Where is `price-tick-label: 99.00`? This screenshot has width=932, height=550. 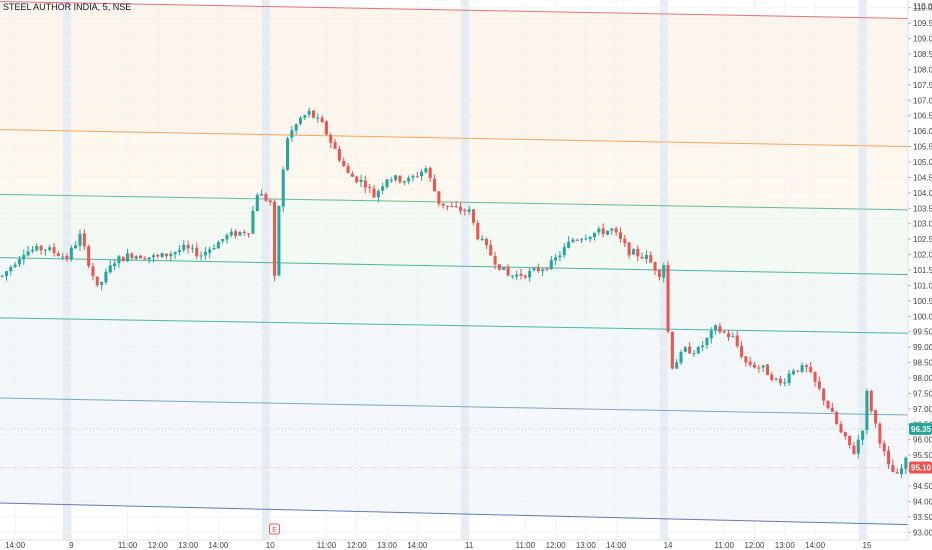
price-tick-label: 99.00 is located at coordinates (922, 347).